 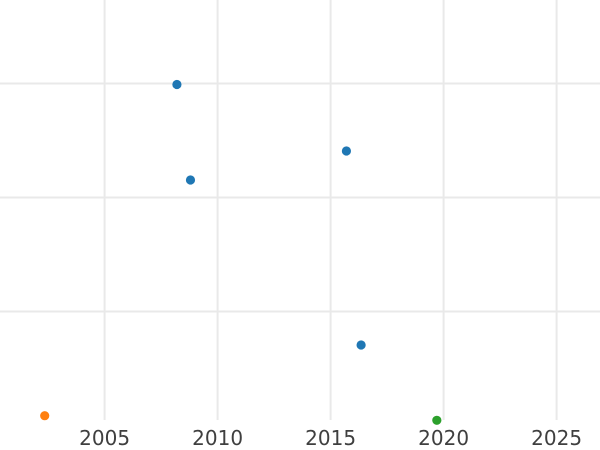 What do you see at coordinates (45, 416) in the screenshot?
I see `series-orange-point` at bounding box center [45, 416].